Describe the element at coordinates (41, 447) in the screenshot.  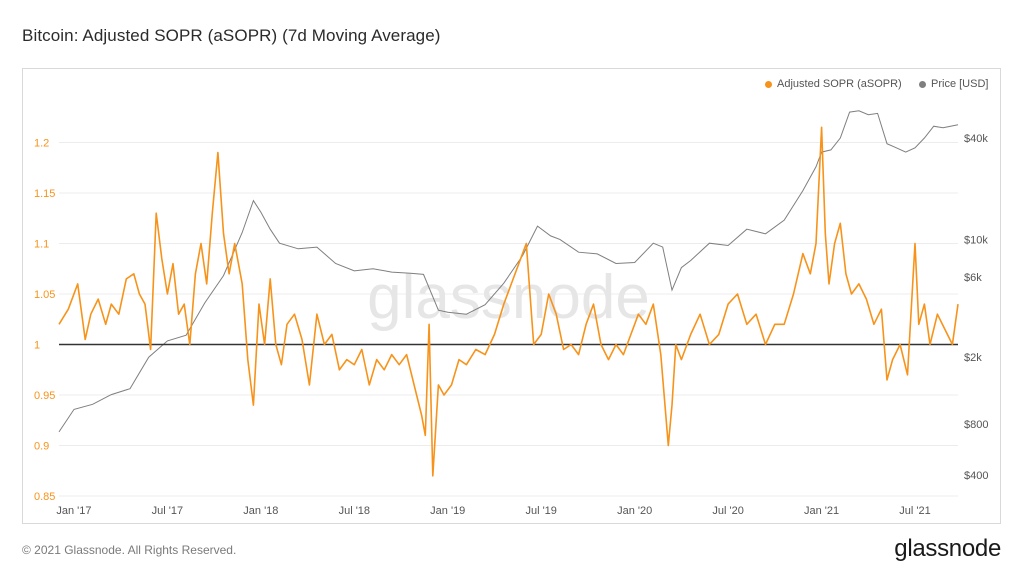
I see `y-left-tick-label: 0.9` at that location.